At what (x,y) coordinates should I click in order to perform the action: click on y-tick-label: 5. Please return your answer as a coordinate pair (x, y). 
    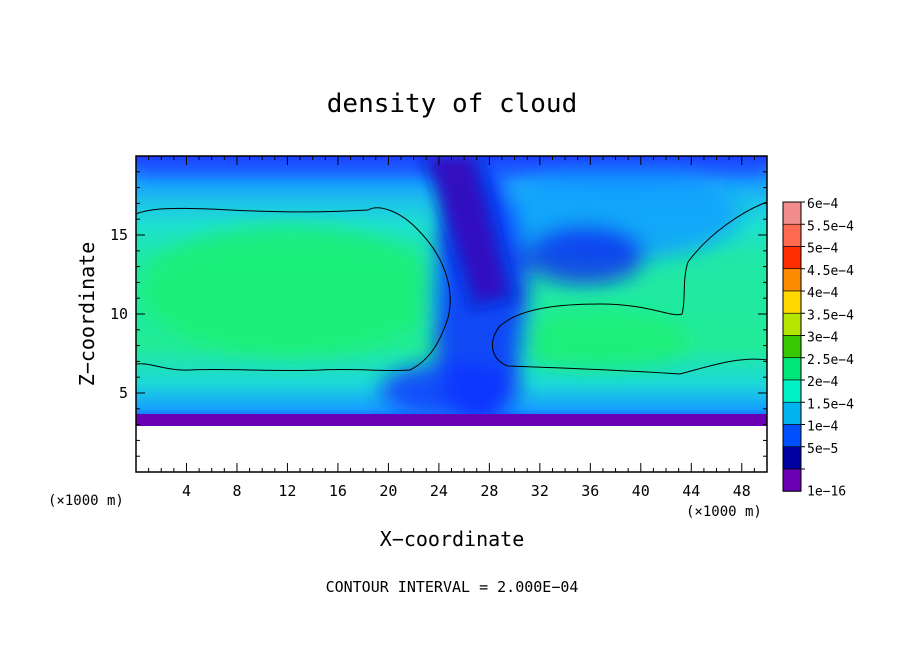
    Looking at the image, I should click on (123, 393).